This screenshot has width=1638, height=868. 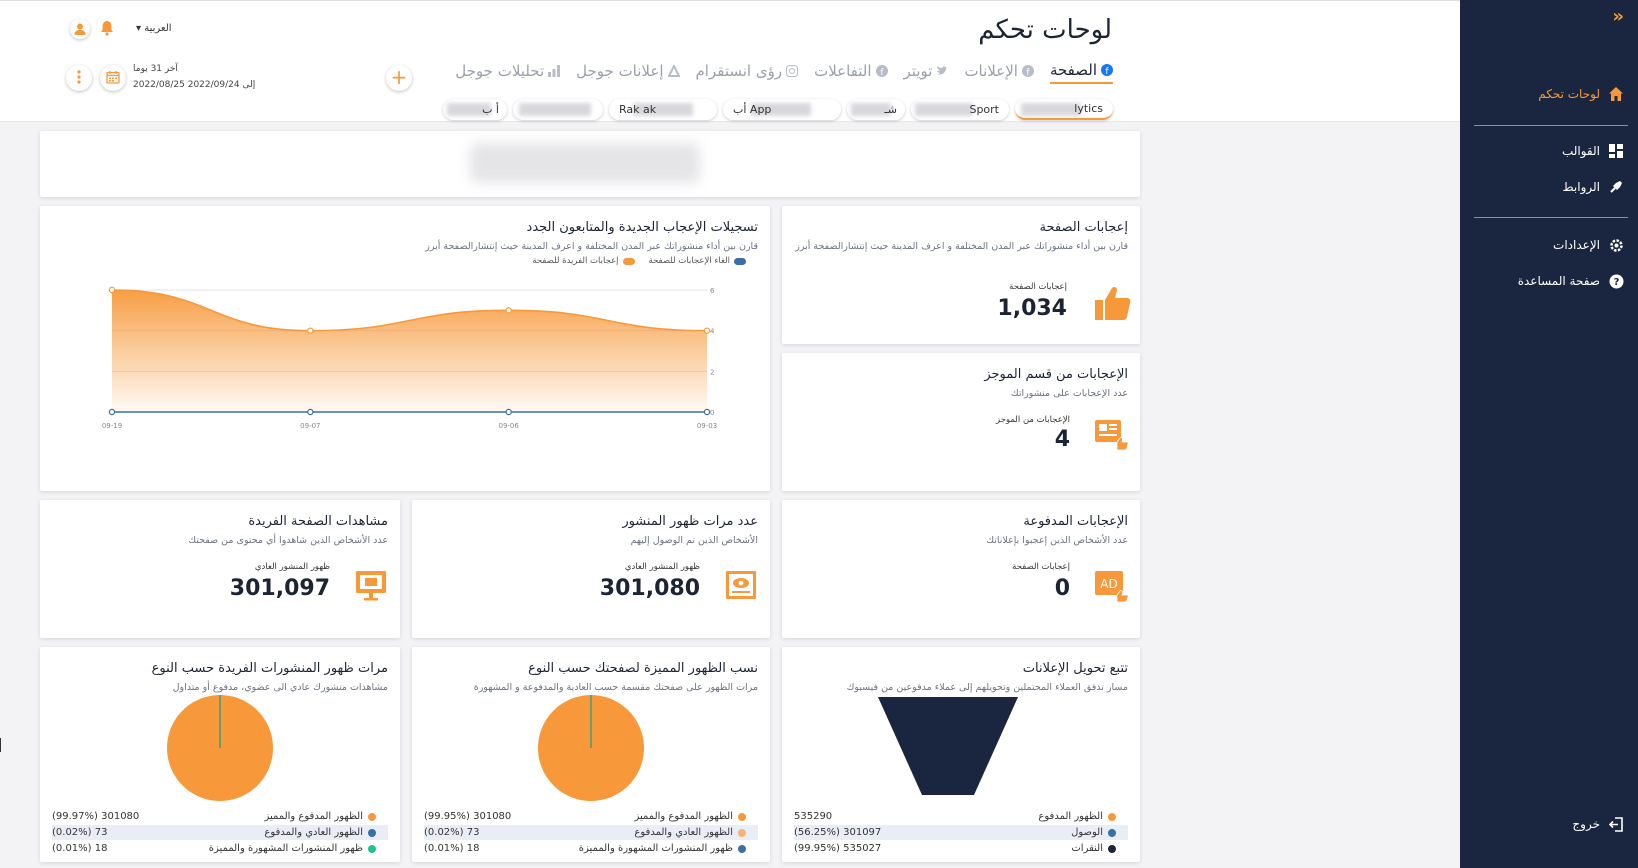 What do you see at coordinates (1064, 109) in the screenshot?
I see `subtab-account: lytics` at bounding box center [1064, 109].